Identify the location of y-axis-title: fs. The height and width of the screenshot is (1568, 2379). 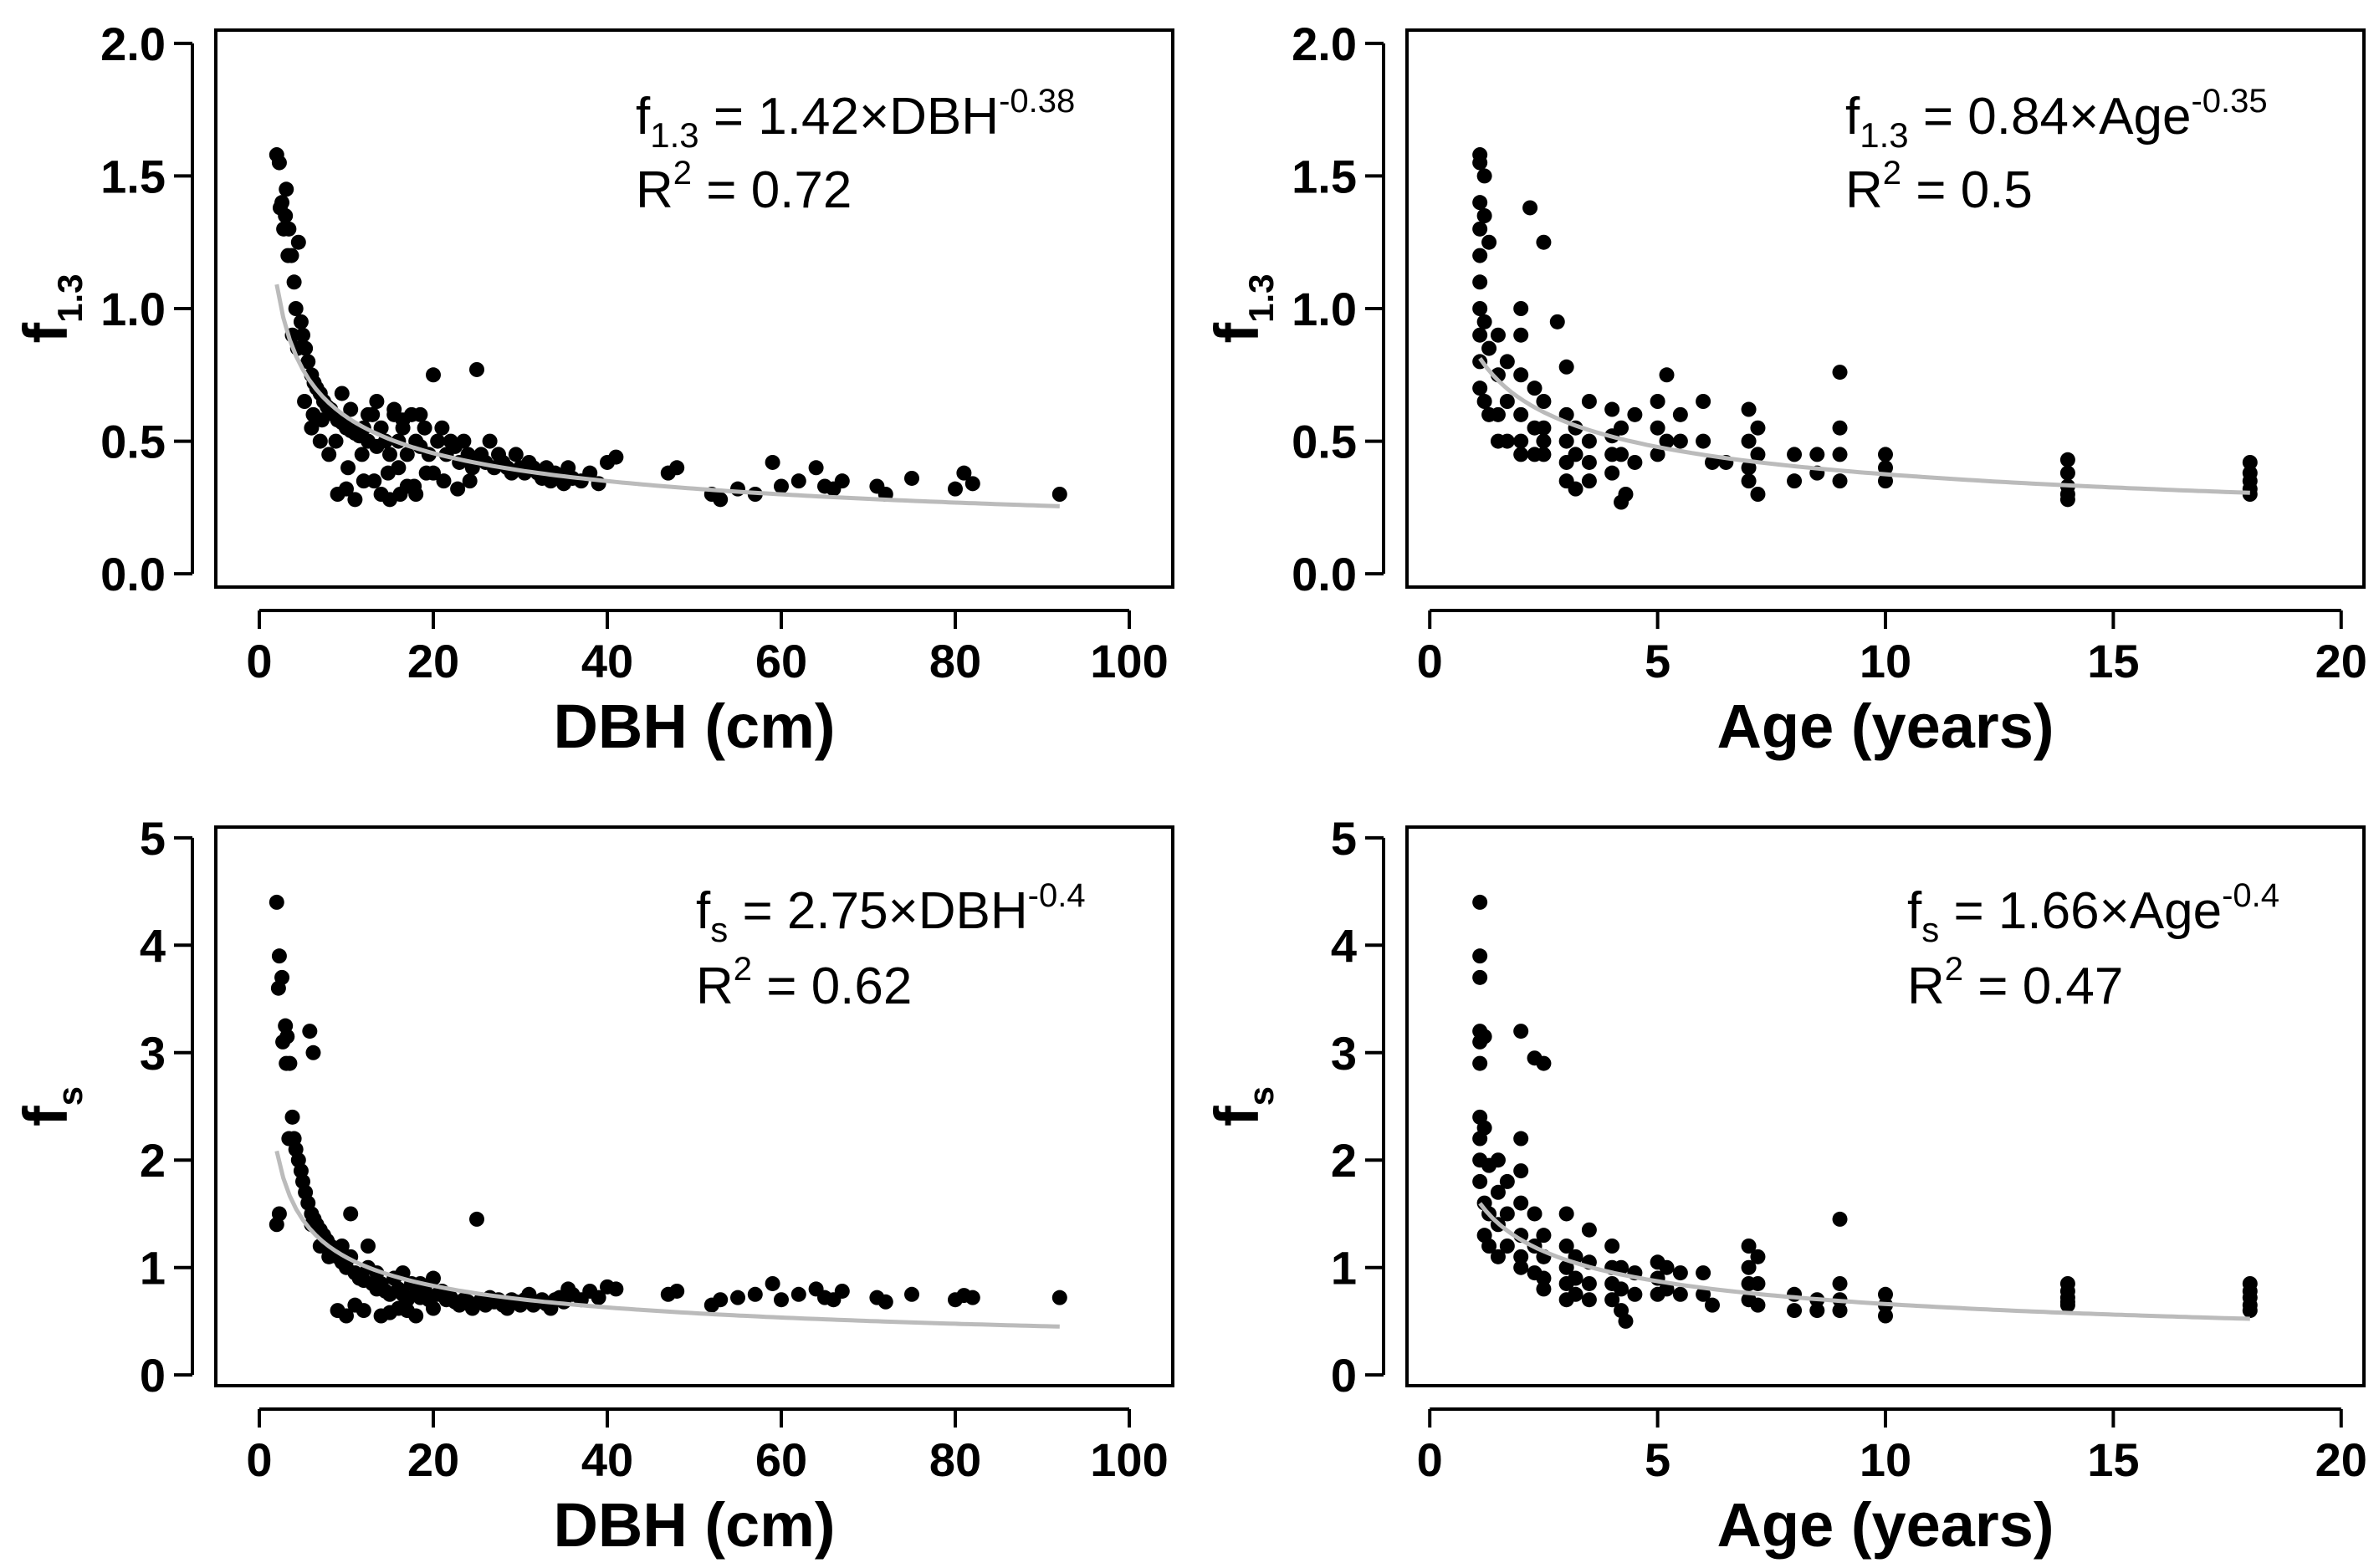
(51, 1106).